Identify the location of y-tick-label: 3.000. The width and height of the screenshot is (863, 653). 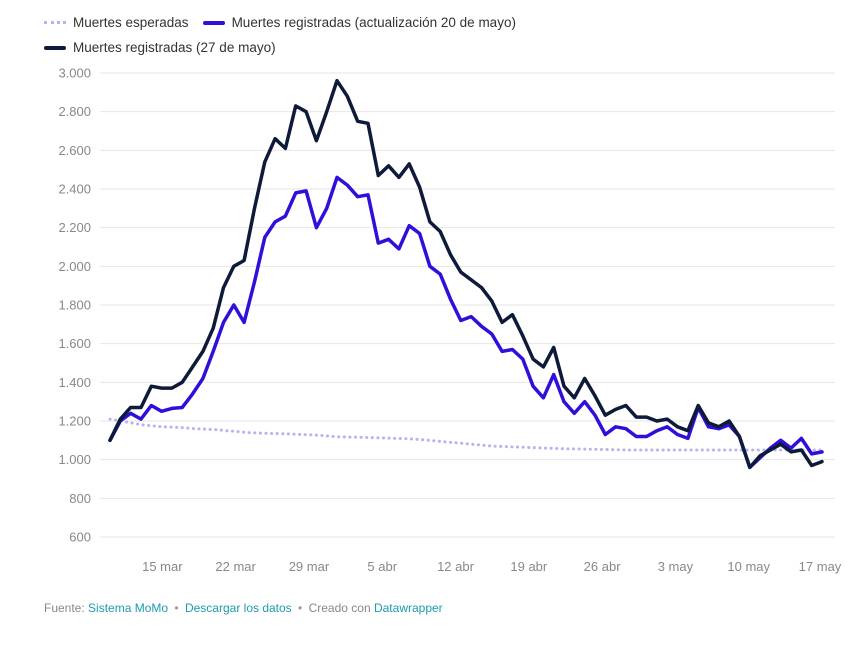
(74, 73).